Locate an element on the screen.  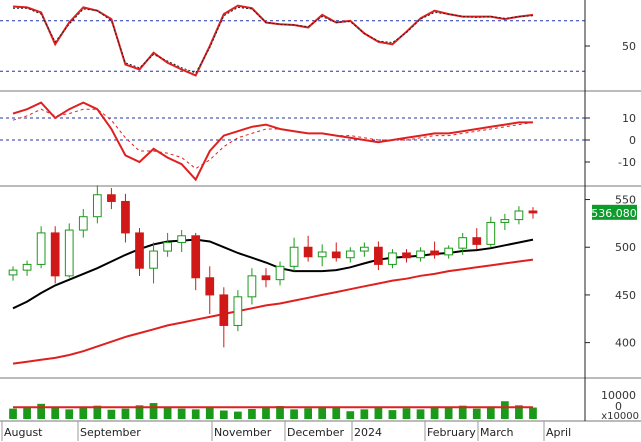
x-tick-label: November is located at coordinates (243, 432).